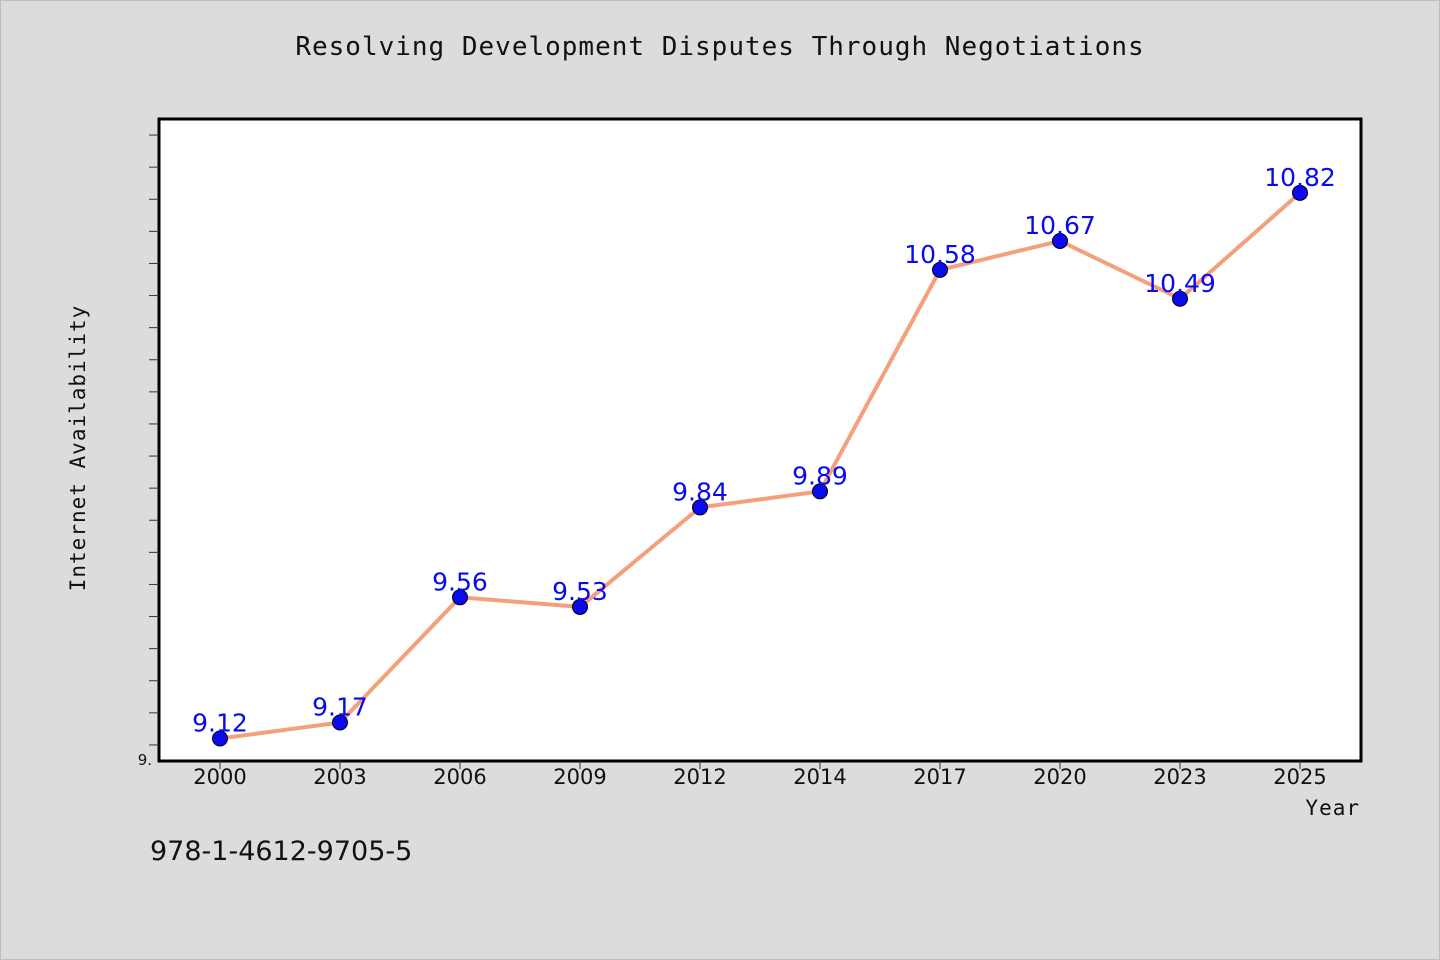 The image size is (1440, 960). Describe the element at coordinates (940, 254) in the screenshot. I see `data-label: 10.58` at that location.